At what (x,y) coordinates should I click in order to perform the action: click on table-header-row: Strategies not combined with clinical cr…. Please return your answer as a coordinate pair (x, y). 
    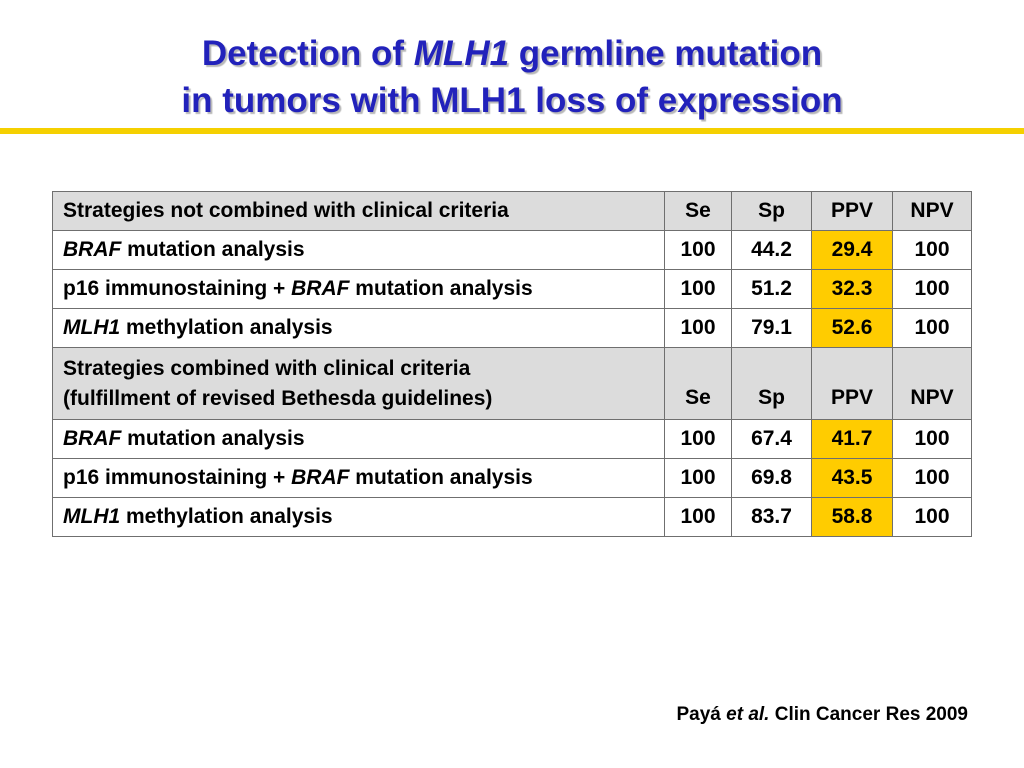
    Looking at the image, I should click on (512, 211).